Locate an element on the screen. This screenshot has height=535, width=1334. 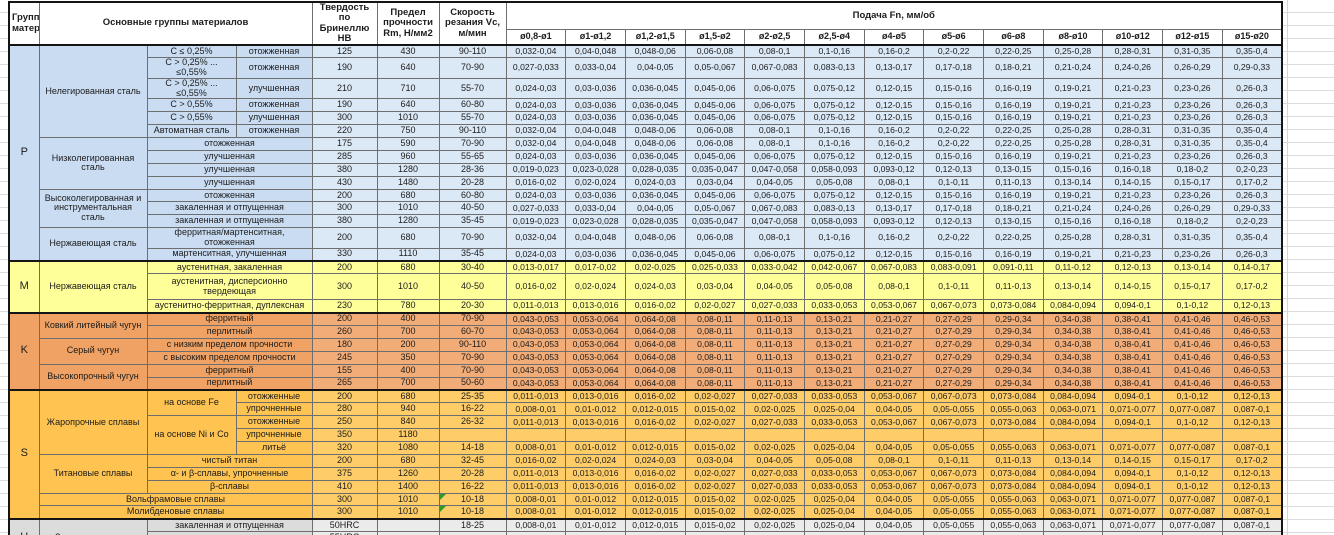
feed-value-cell: 0,016-0,02 is located at coordinates (536, 460).